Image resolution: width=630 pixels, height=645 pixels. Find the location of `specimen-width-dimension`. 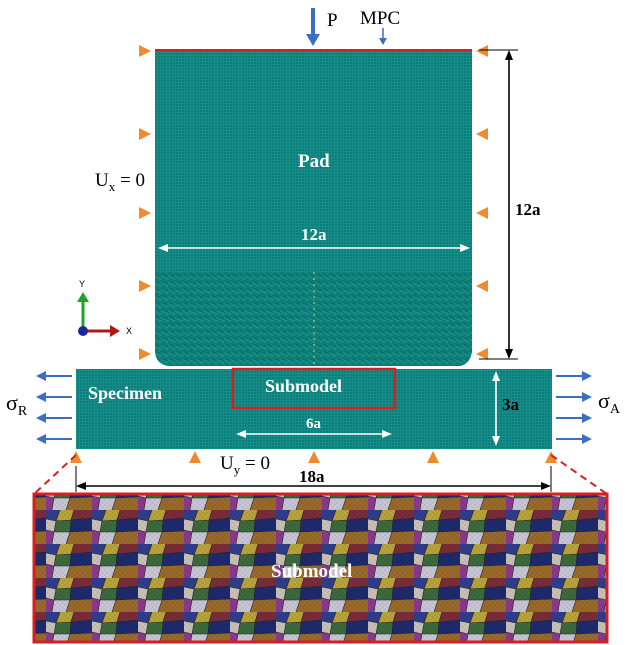

specimen-width-dimension is located at coordinates (313, 479).